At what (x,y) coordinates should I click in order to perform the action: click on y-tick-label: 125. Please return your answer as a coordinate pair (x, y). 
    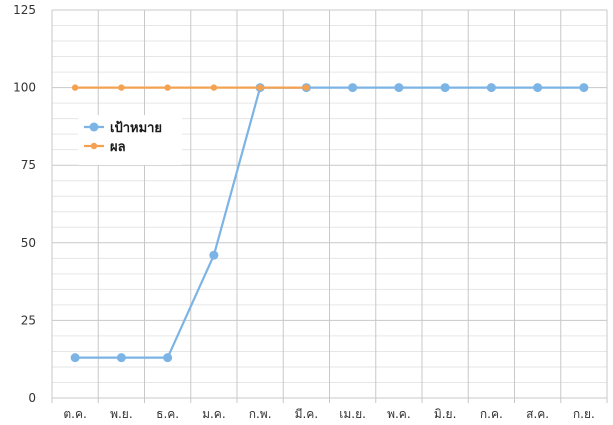
    Looking at the image, I should click on (24, 10).